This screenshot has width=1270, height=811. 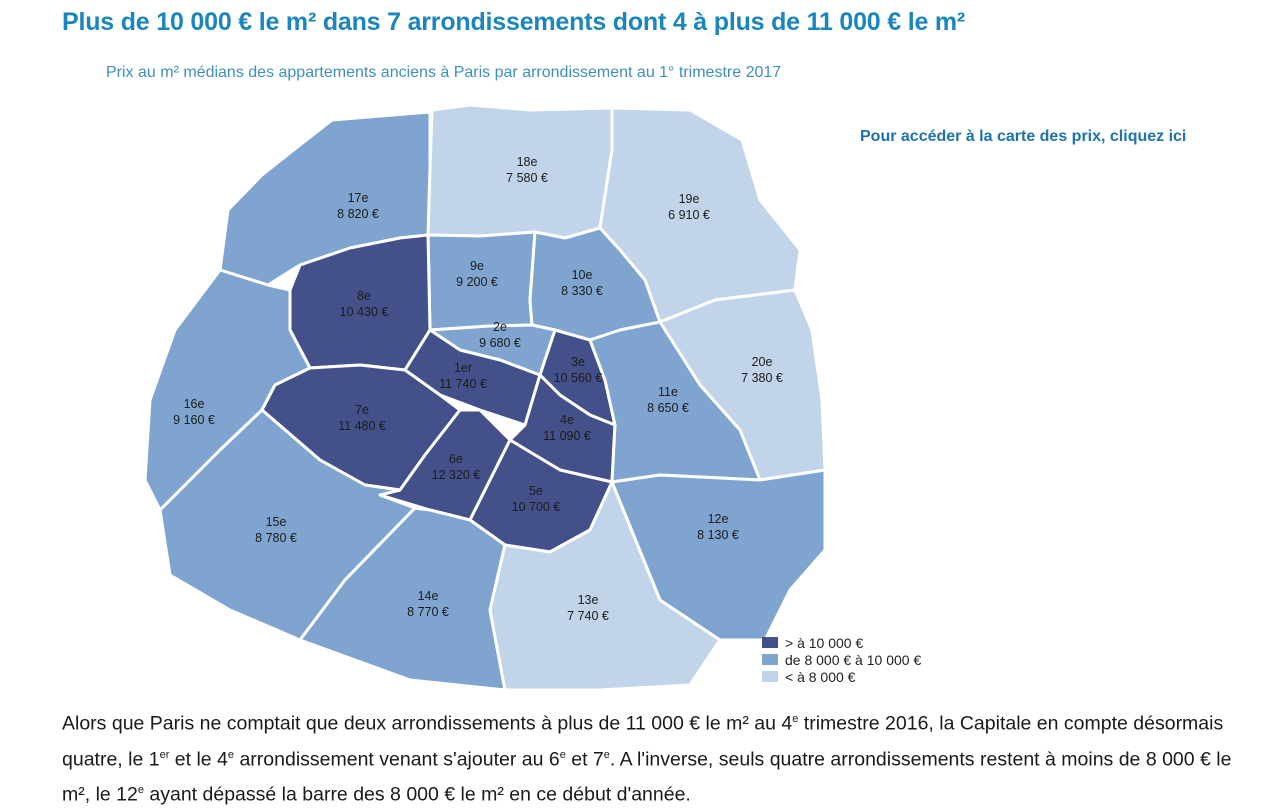 What do you see at coordinates (824, 642) in the screenshot?
I see `legend-label-high: > à 10 000 €` at bounding box center [824, 642].